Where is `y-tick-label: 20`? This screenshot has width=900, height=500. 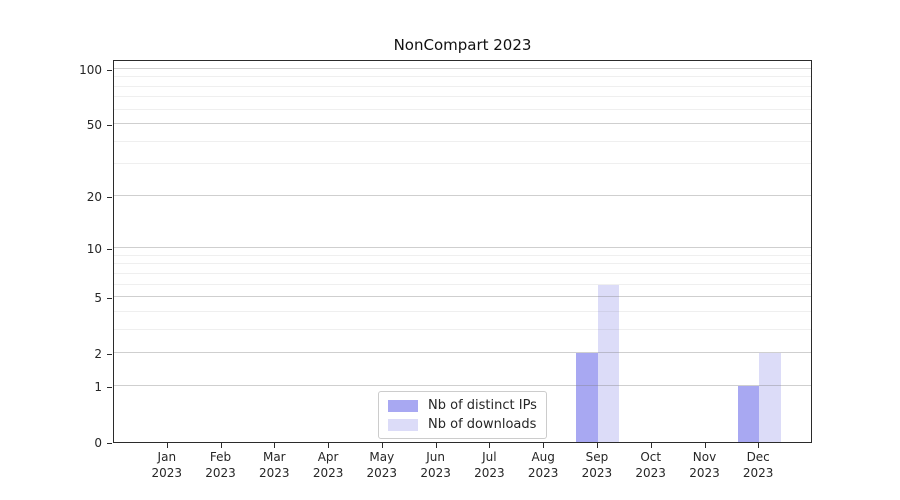
y-tick-label: 20 is located at coordinates (94, 196).